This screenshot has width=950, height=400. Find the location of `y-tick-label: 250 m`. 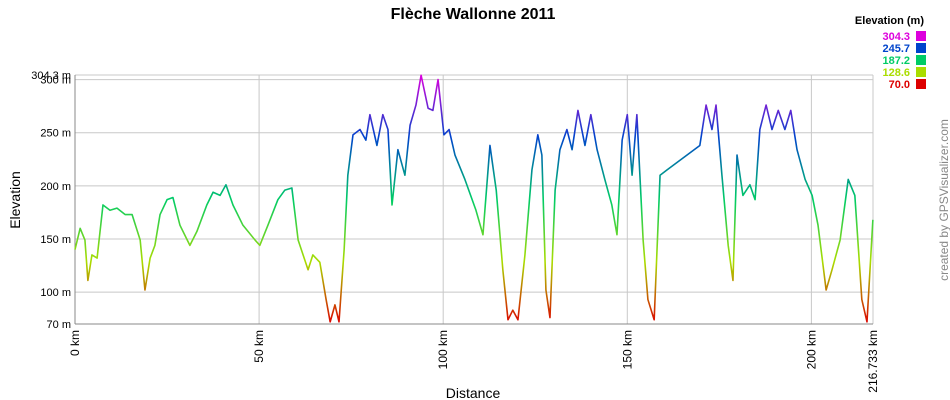

y-tick-label: 250 m is located at coordinates (55, 134).